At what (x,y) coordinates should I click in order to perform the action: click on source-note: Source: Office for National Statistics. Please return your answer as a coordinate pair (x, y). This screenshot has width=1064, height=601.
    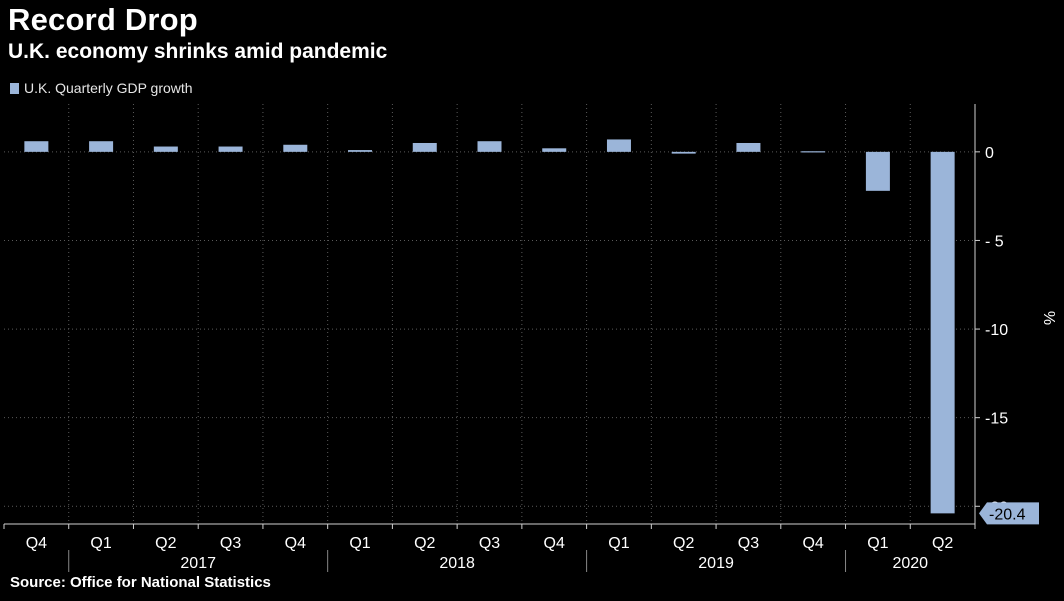
    Looking at the image, I should click on (140, 582).